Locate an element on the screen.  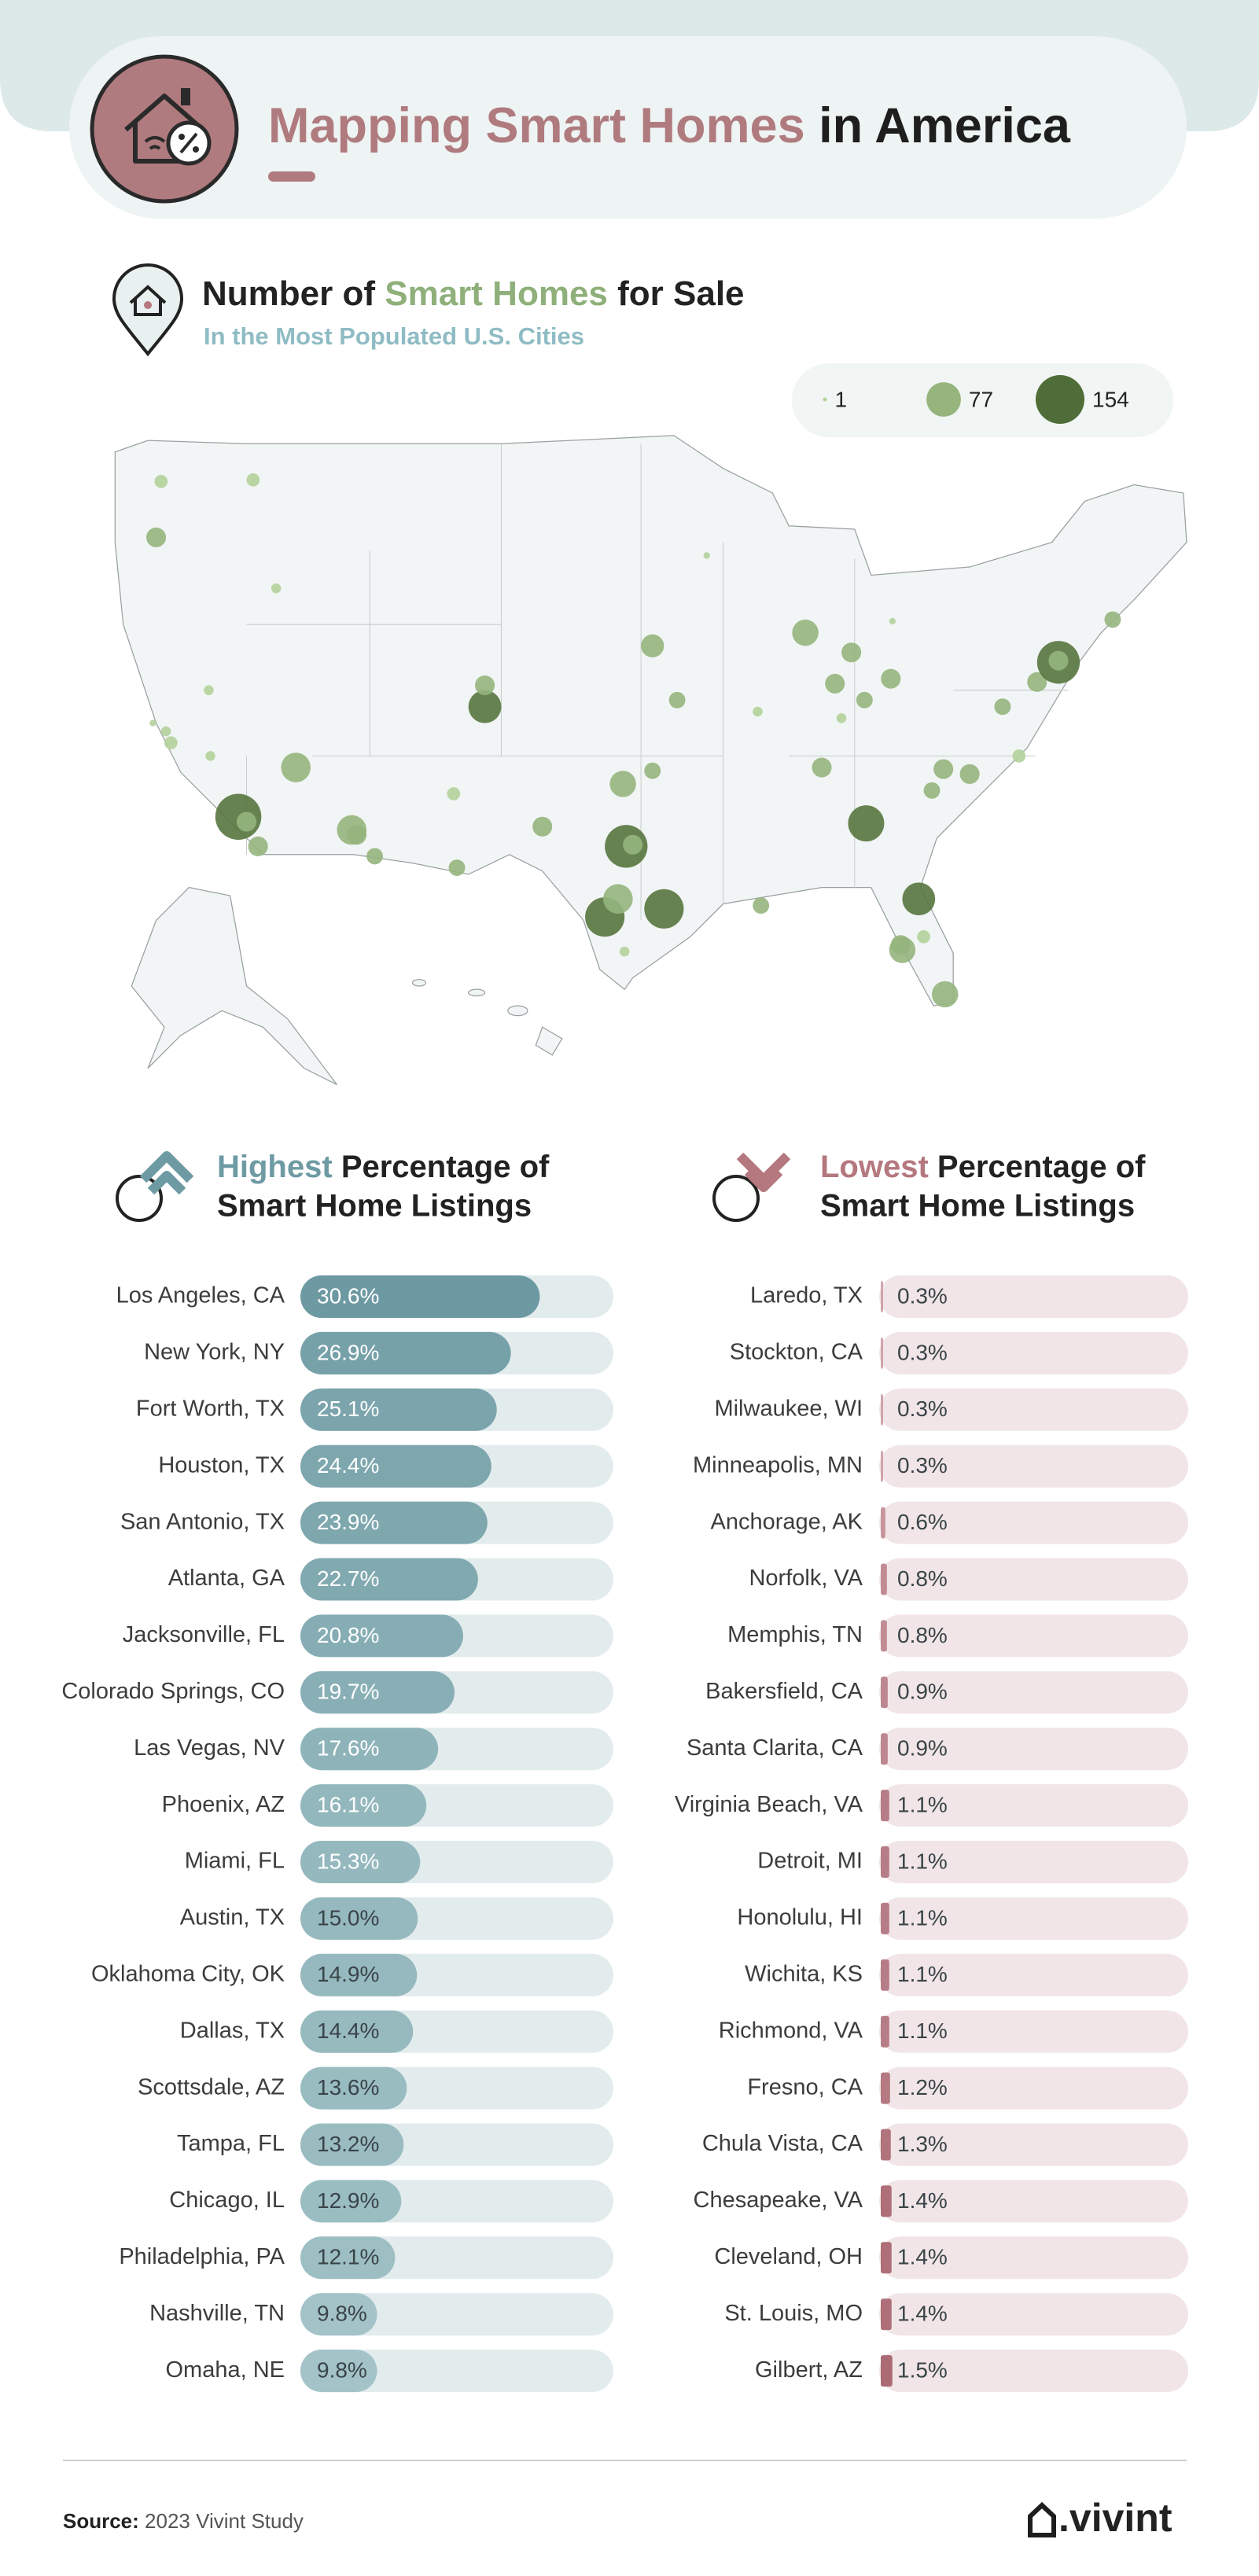
row-label: Las Vegas, NV is located at coordinates (209, 1748).